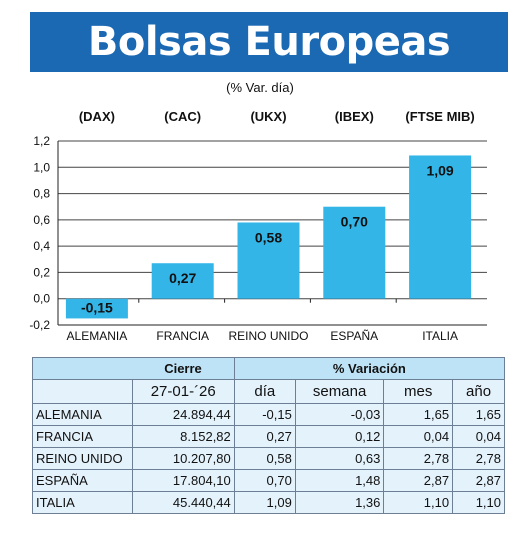 Image resolution: width=520 pixels, height=537 pixels. Describe the element at coordinates (183, 502) in the screenshot. I see `row-cierre: 45.440,44` at that location.